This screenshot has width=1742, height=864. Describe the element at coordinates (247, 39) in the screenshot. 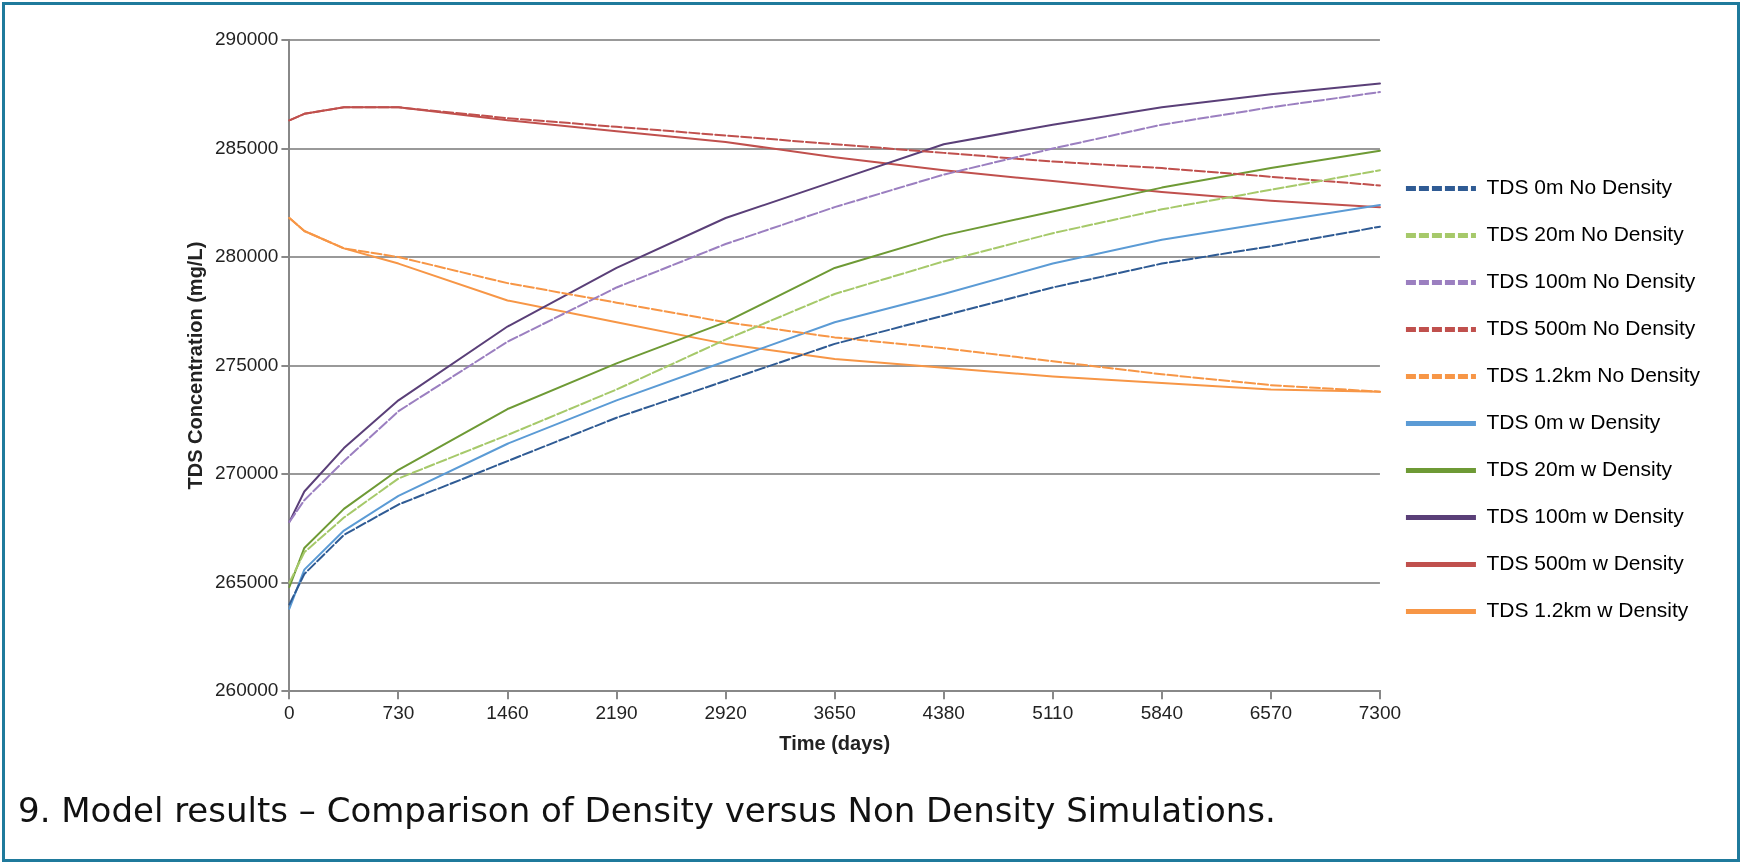

I see `y-tick-label: 290000` at that location.